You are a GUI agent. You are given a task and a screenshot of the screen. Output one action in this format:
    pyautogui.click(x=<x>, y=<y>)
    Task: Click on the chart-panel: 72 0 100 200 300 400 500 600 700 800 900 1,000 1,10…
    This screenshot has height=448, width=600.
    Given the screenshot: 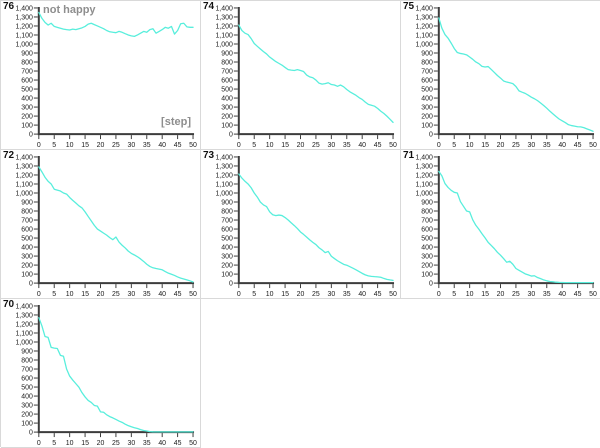 What is the action you would take?
    pyautogui.click(x=101, y=224)
    